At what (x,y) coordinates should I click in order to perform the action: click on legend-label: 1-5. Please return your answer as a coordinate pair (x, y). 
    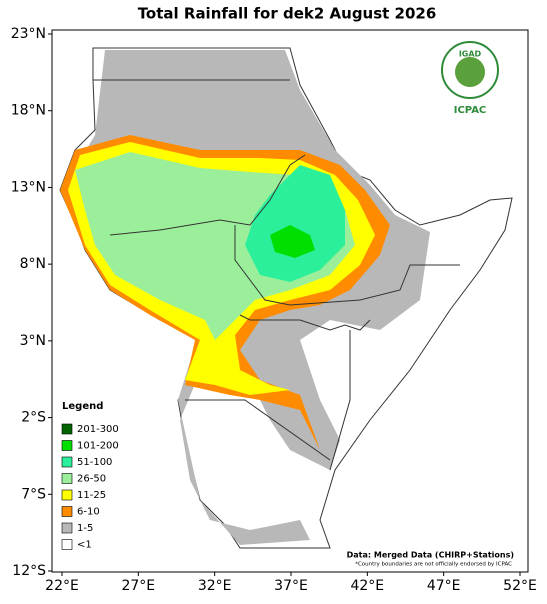
    Looking at the image, I should click on (85, 528).